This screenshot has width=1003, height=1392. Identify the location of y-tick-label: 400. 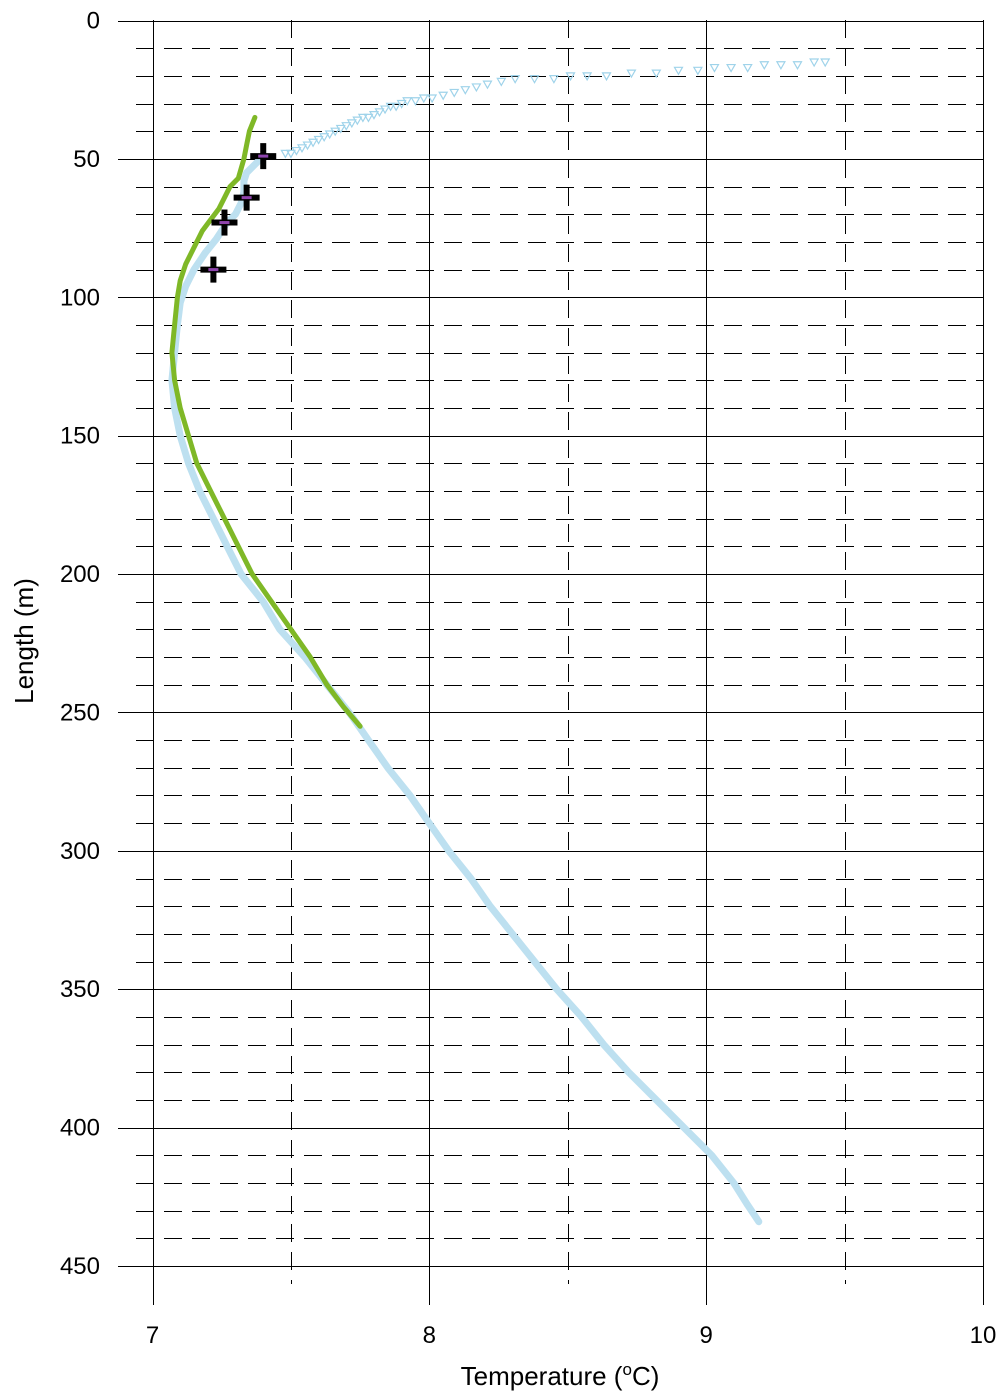
(80, 1128).